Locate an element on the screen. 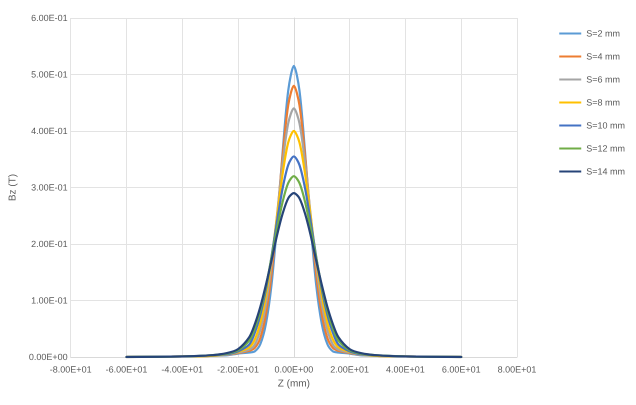 Image resolution: width=636 pixels, height=405 pixels. y-tick-label: 0.00E+00 is located at coordinates (48, 357).